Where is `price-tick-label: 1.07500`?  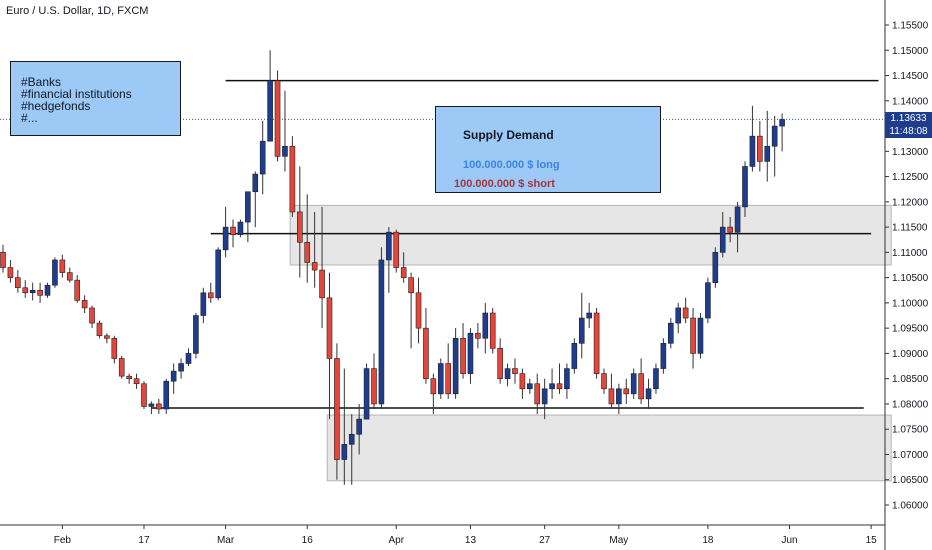
price-tick-label: 1.07500 is located at coordinates (910, 430).